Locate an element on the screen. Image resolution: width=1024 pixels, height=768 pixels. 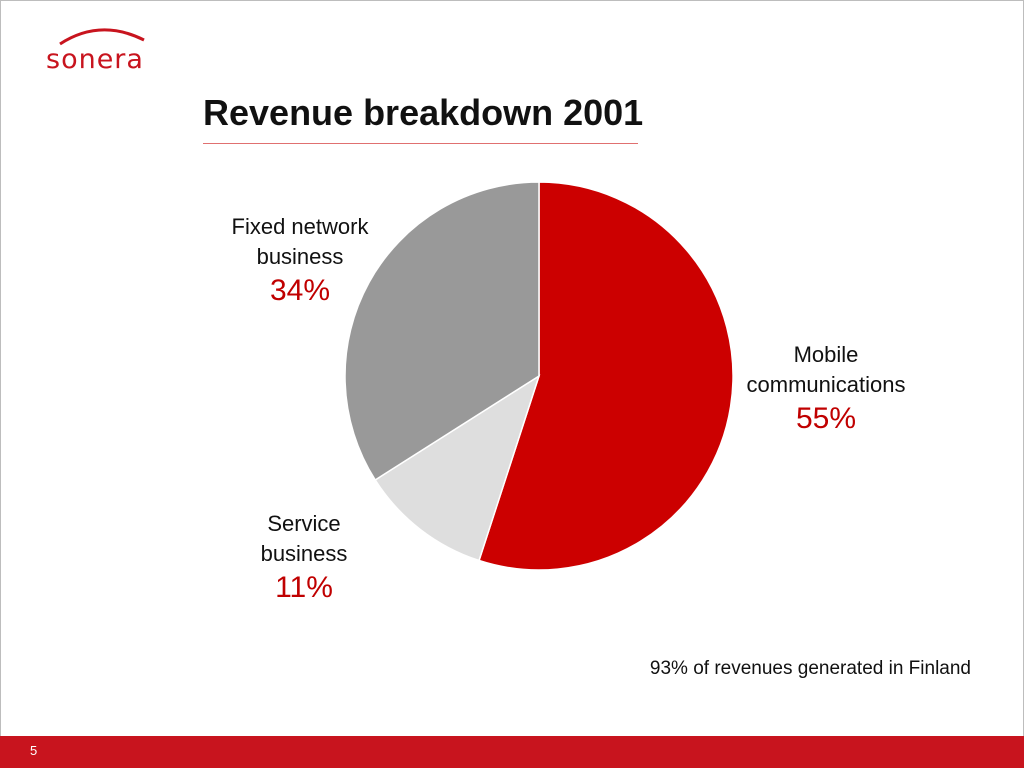
label-mobile-line1: Mobile is located at coordinates (826, 354).